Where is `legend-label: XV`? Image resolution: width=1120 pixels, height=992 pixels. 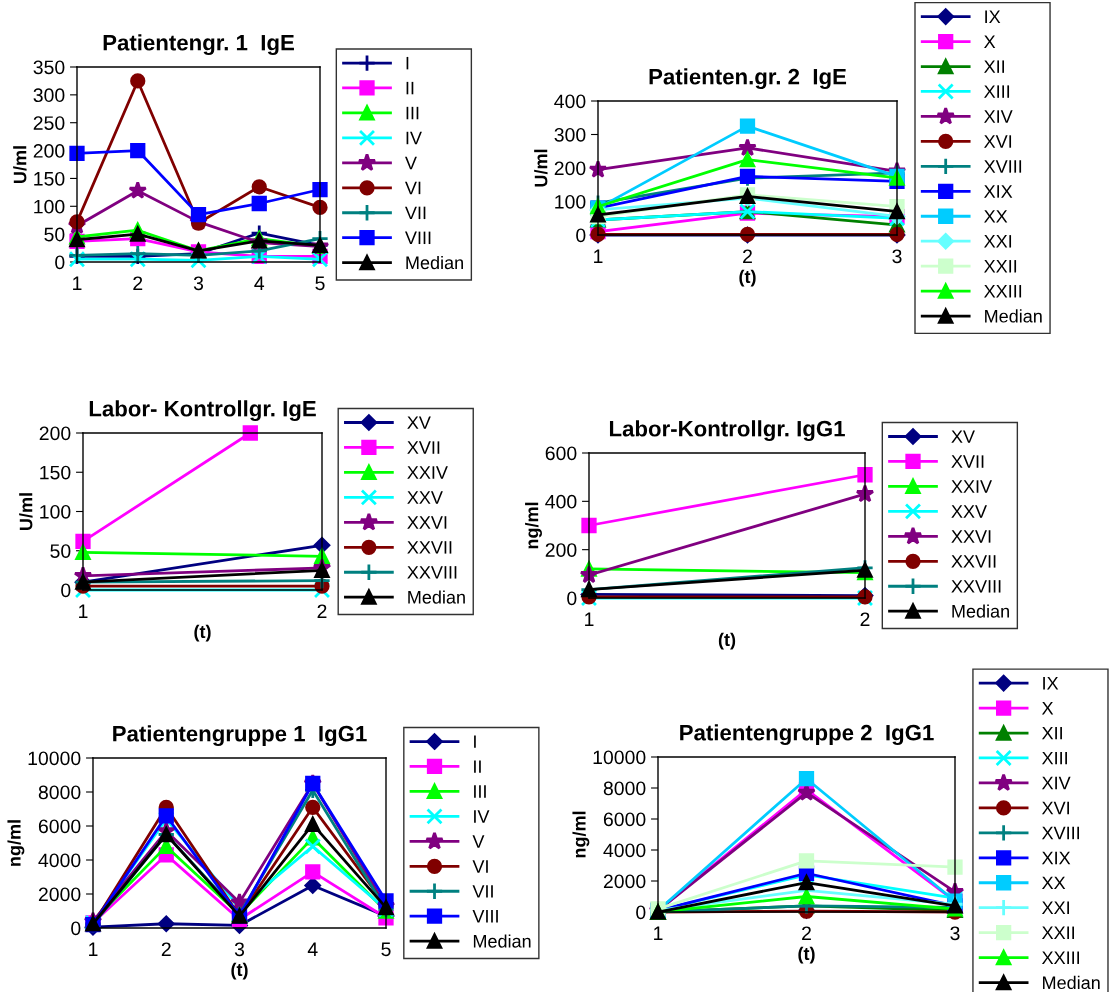
legend-label: XV is located at coordinates (963, 436).